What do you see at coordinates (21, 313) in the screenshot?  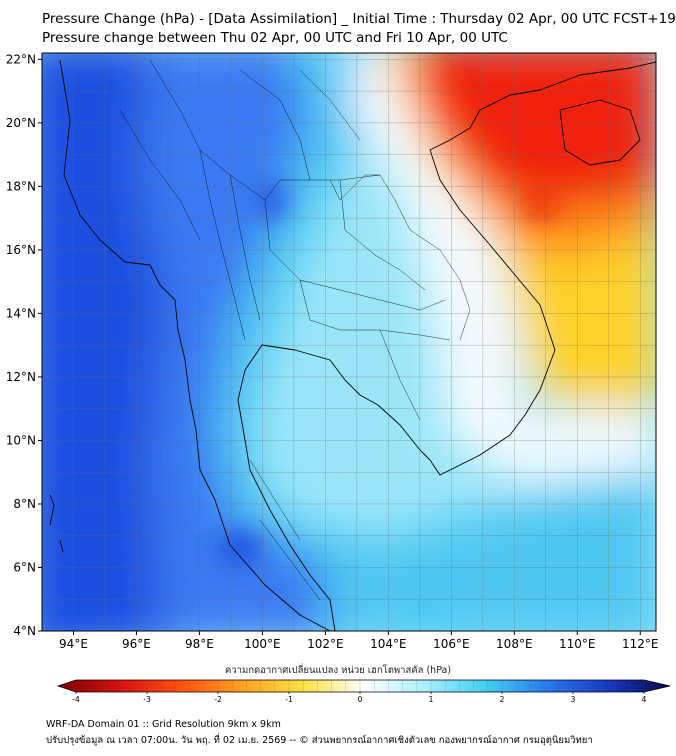 I see `lat-tick-label: 14°N` at bounding box center [21, 313].